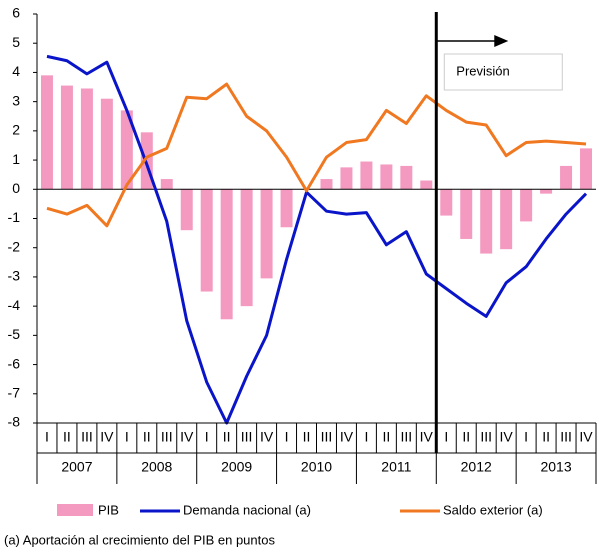  Describe the element at coordinates (493, 509) in the screenshot. I see `legend-label: Saldo exterior (a)` at that location.